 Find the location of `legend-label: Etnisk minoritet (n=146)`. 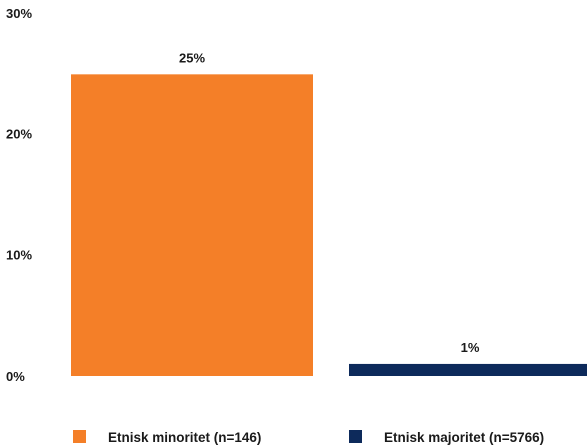

legend-label: Etnisk minoritet (n=146) is located at coordinates (184, 437).